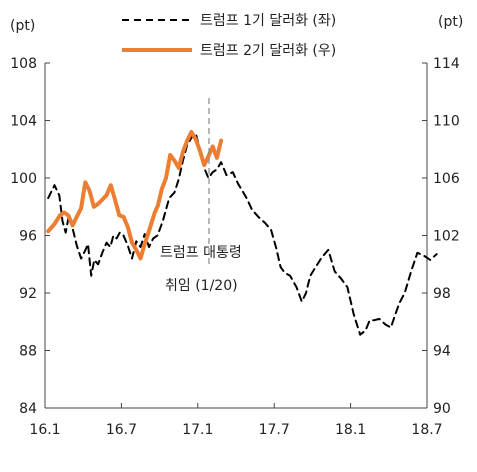 This screenshot has width=477, height=472. Describe the element at coordinates (268, 51) in the screenshot. I see `legend-label-series-2: 트럼프 2기 달러화 (우)` at that location.